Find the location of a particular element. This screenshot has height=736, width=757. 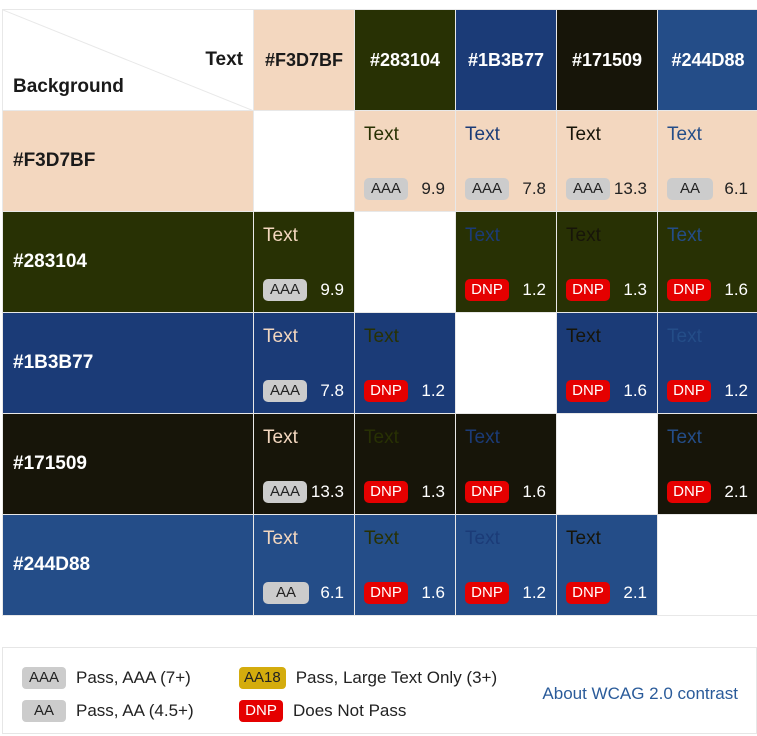

contrast-cell-f3d7bf-171509: Text AAA 13.3 is located at coordinates (607, 161).